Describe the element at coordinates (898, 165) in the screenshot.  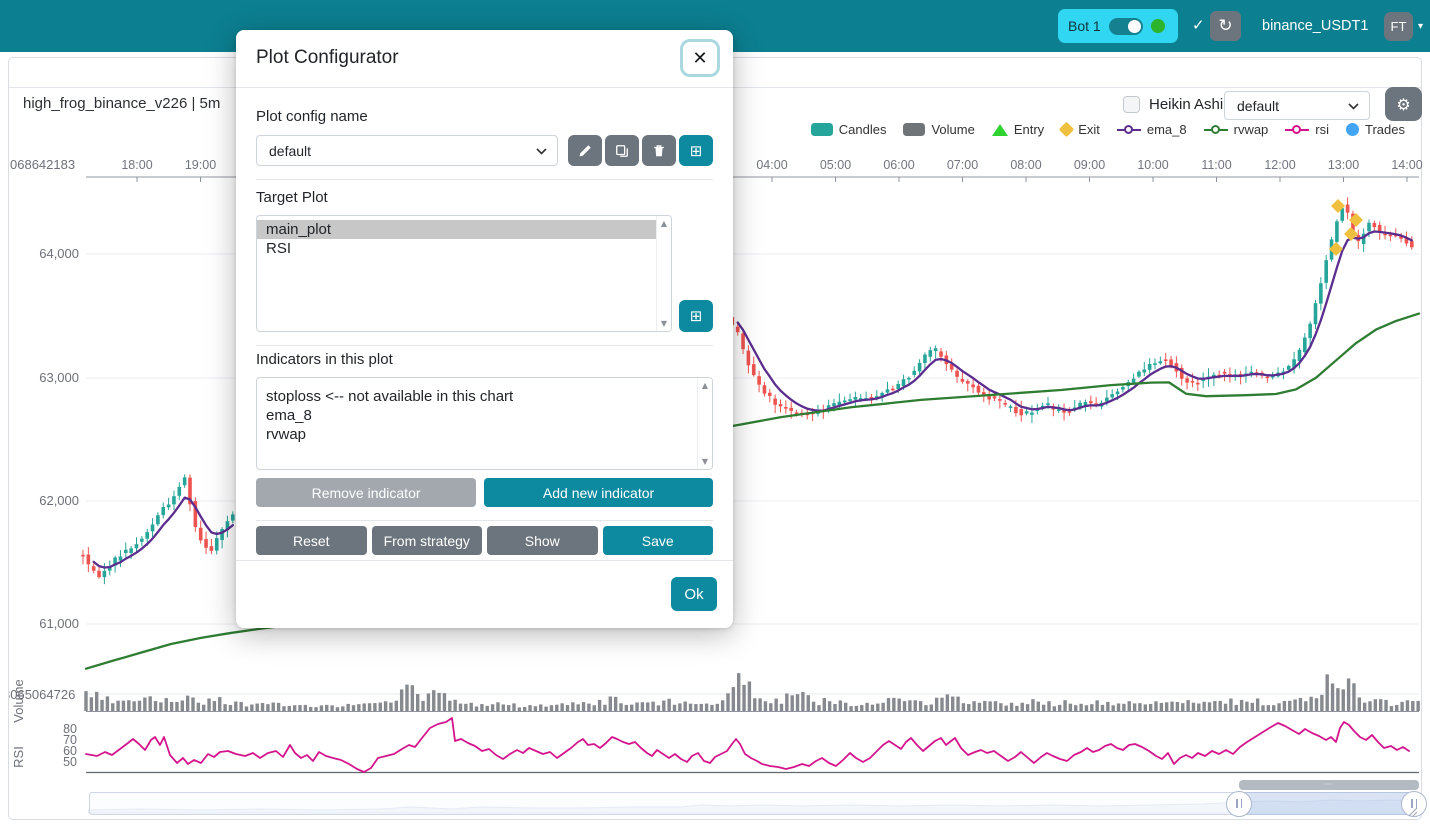
I see `svg-text: 06:00` at that location.